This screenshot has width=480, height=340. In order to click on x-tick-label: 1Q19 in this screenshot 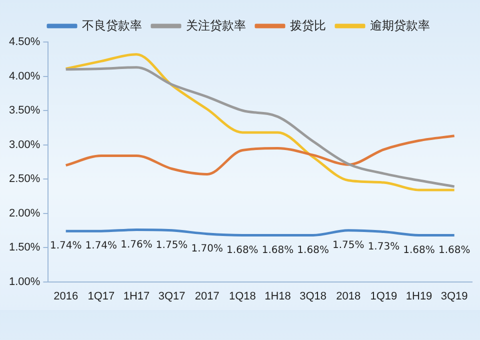, I will do `click(384, 296)`.